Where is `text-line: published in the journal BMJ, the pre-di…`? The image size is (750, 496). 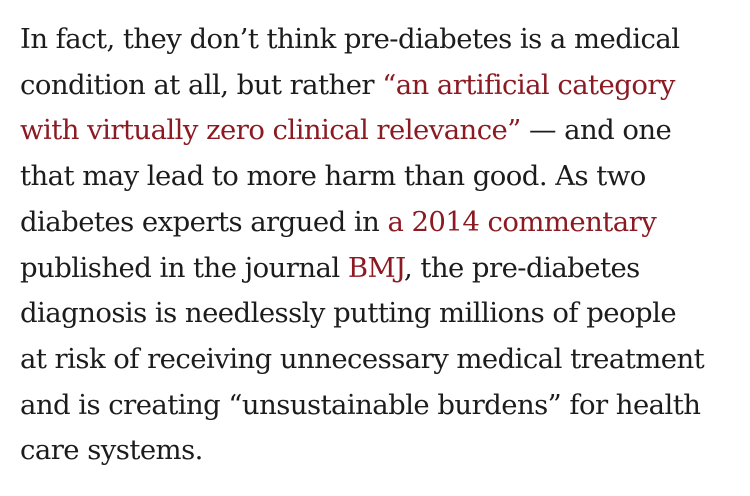 text-line: published in the journal BMJ, the pre-di… is located at coordinates (377, 269).